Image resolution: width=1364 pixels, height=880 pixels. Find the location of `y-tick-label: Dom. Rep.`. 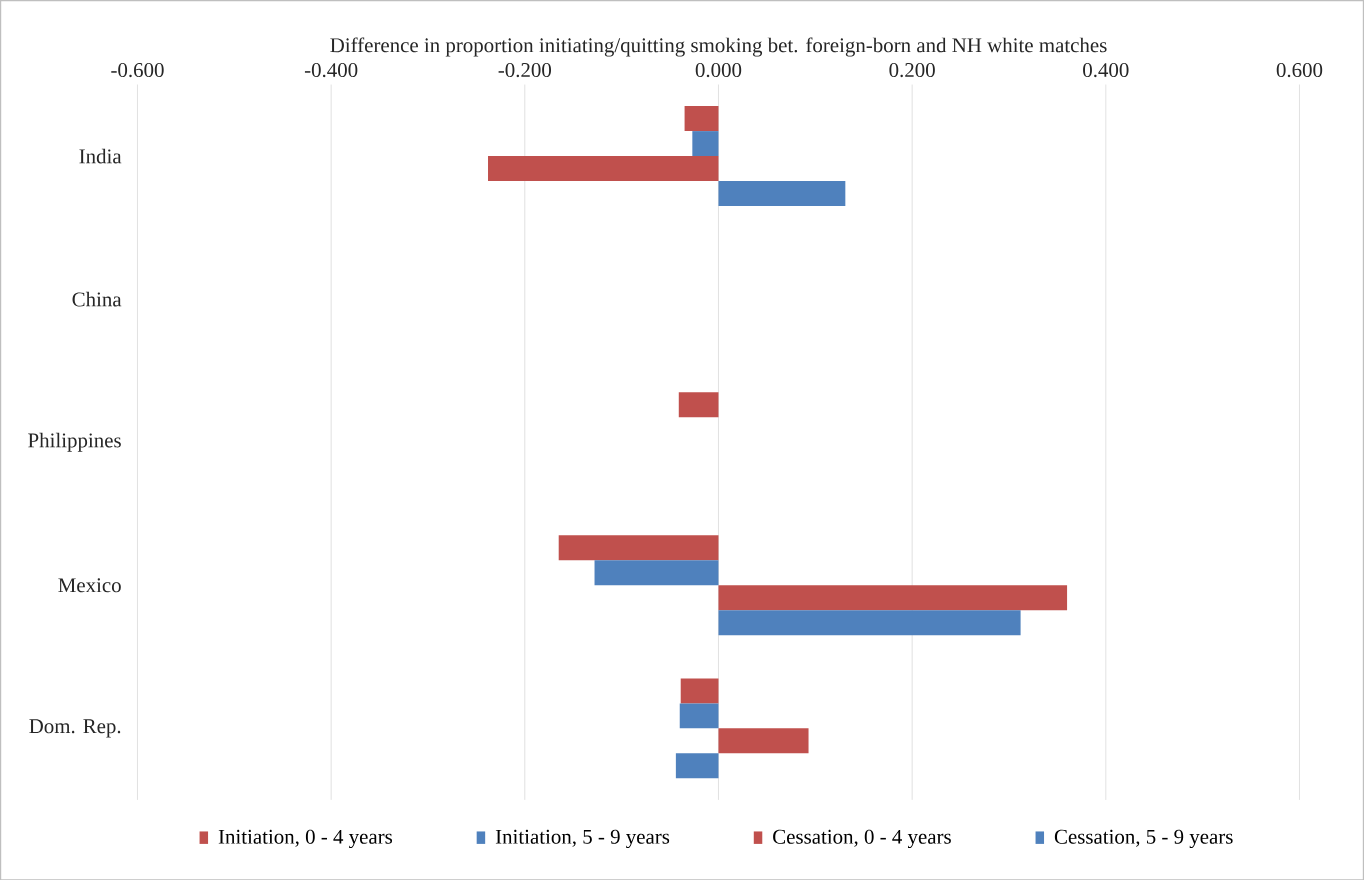

y-tick-label: Dom. Rep. is located at coordinates (75, 728).